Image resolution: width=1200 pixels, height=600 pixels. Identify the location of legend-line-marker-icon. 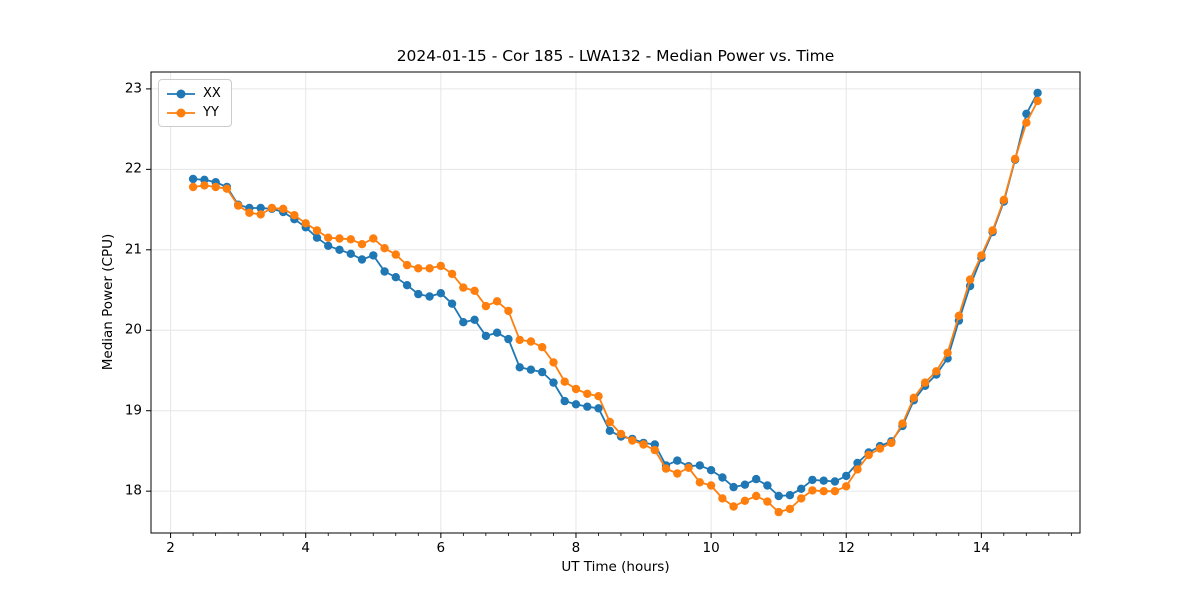
(181, 93).